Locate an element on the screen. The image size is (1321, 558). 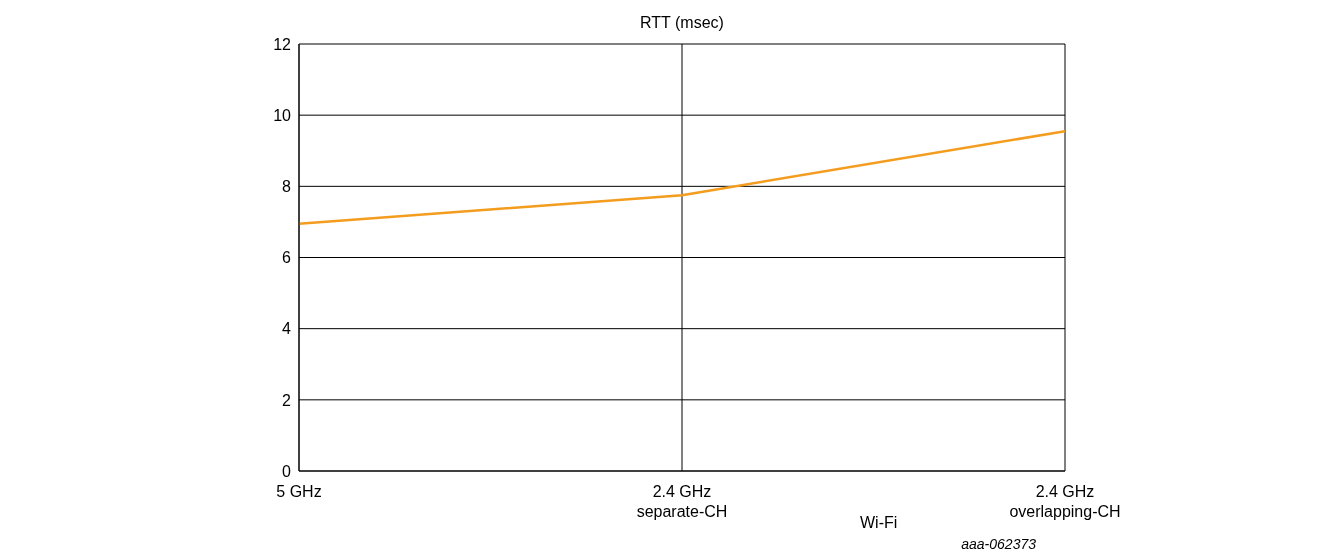
text: aaa-062373 is located at coordinates (998, 544).